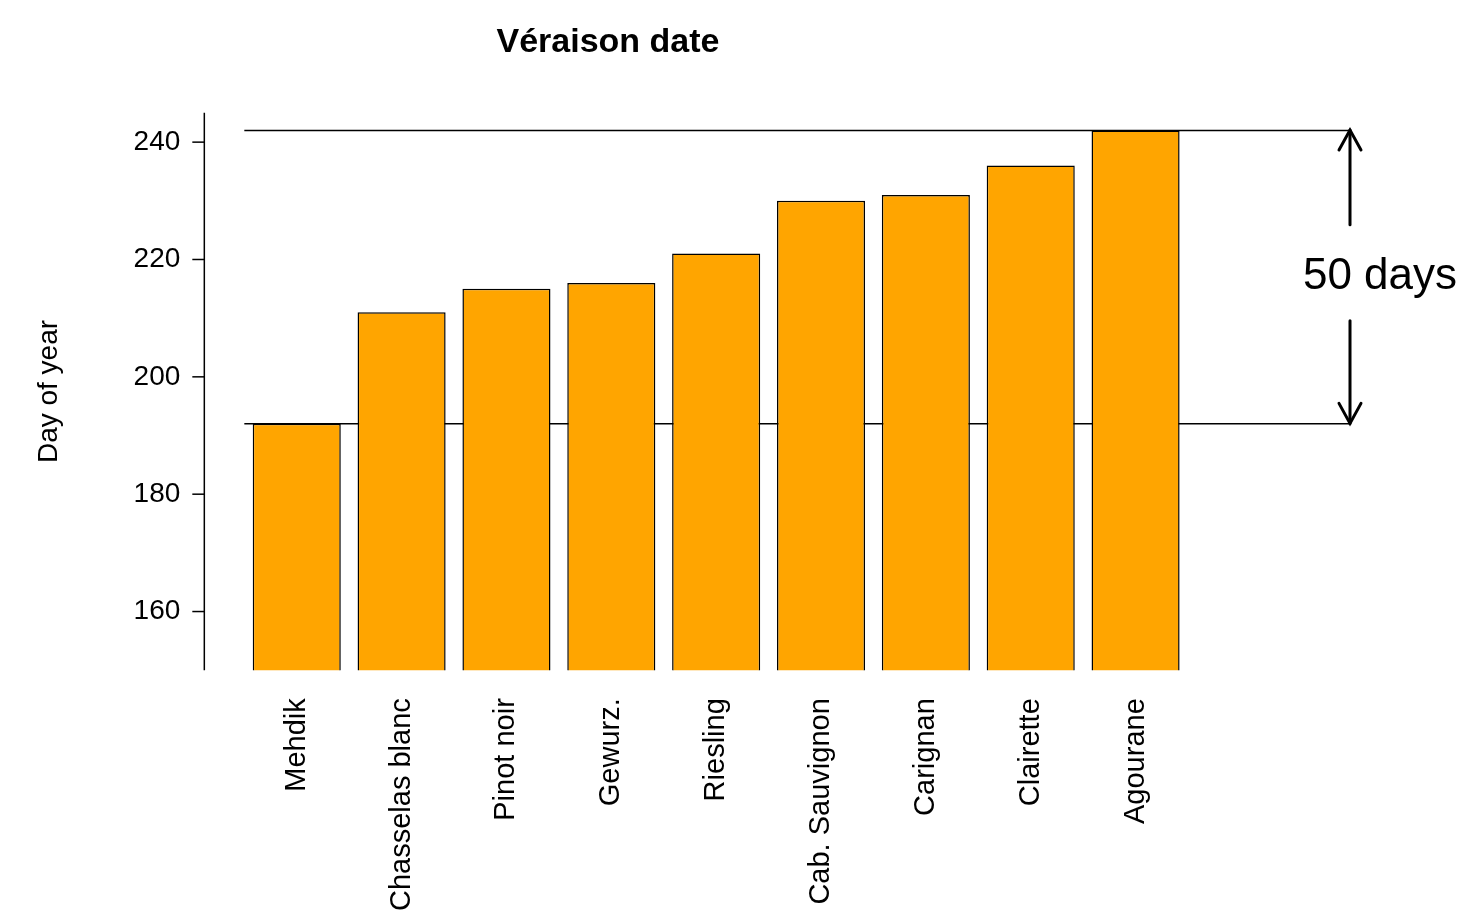  Describe the element at coordinates (157, 610) in the screenshot. I see `y-tick-label: 160` at that location.